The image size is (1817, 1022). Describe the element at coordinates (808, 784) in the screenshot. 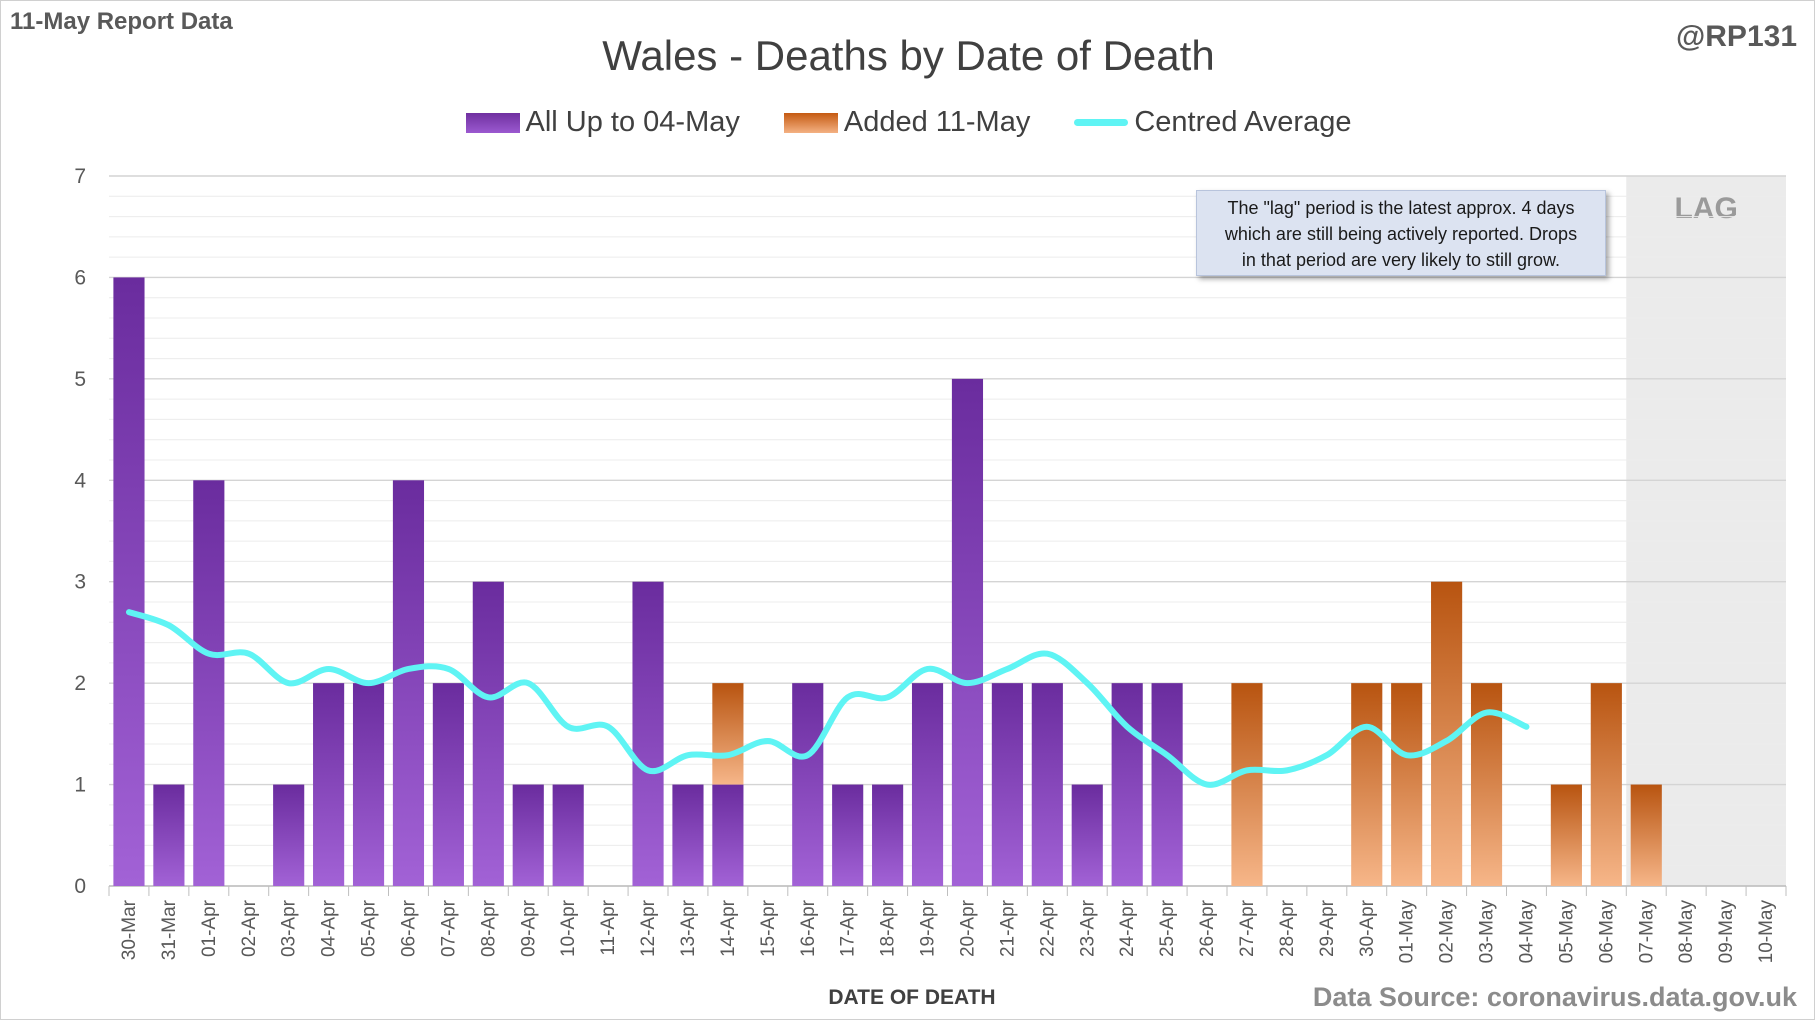

I see `bar-all-up-to-16-Apr` at that location.